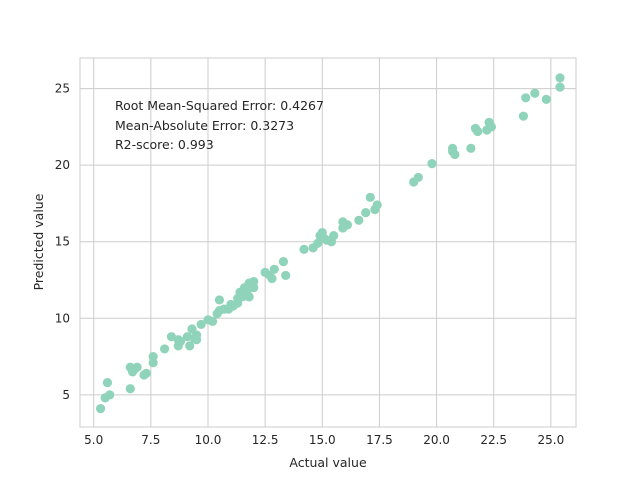 This screenshot has height=480, width=640. Describe the element at coordinates (493, 440) in the screenshot. I see `x-tick-label: 22.5` at that location.